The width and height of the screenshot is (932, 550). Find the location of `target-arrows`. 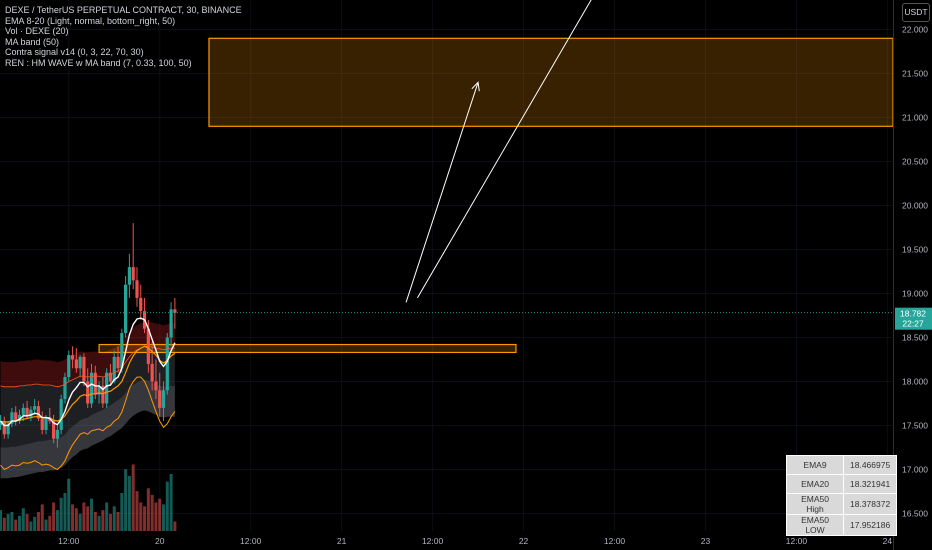

target-arrows is located at coordinates (498, 151).